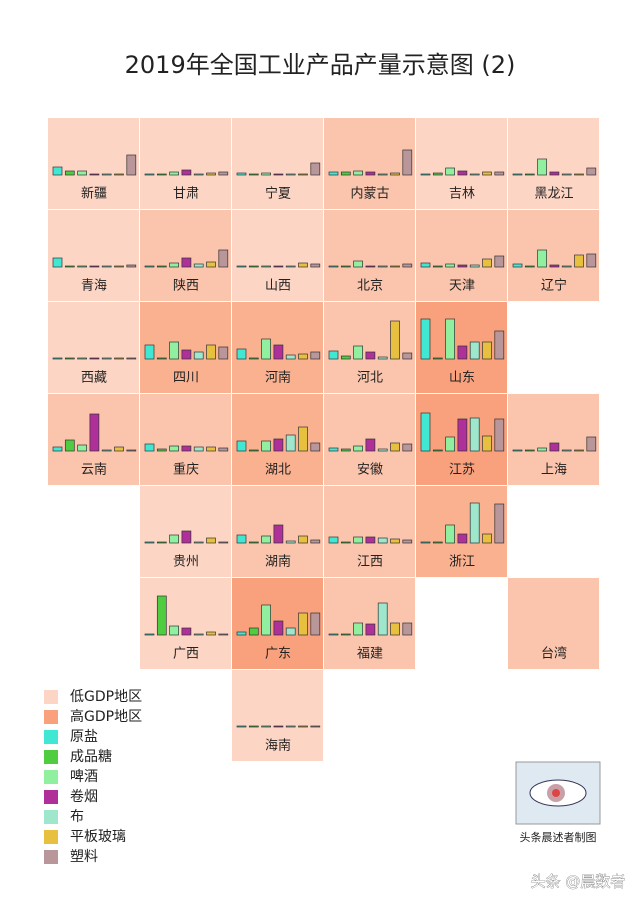  I want to click on region-label: 上海, so click(554, 470).